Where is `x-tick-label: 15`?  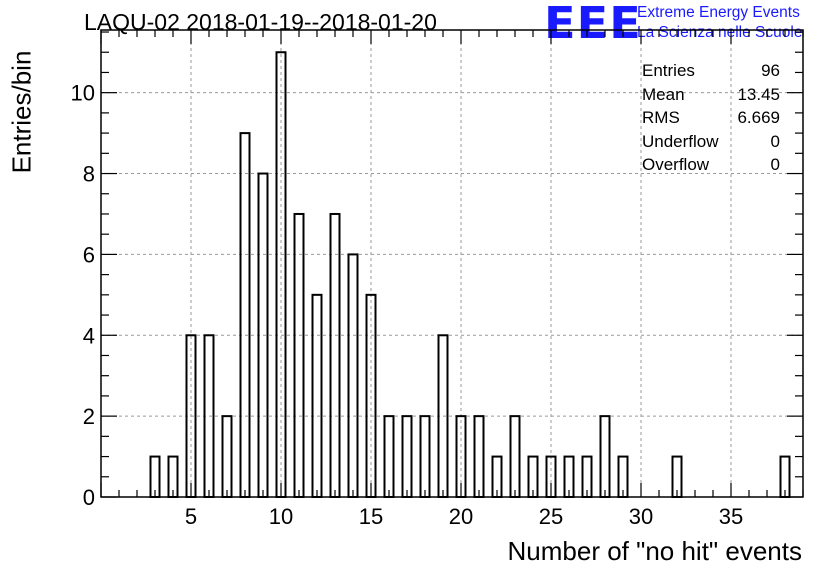 x-tick-label: 15 is located at coordinates (371, 516).